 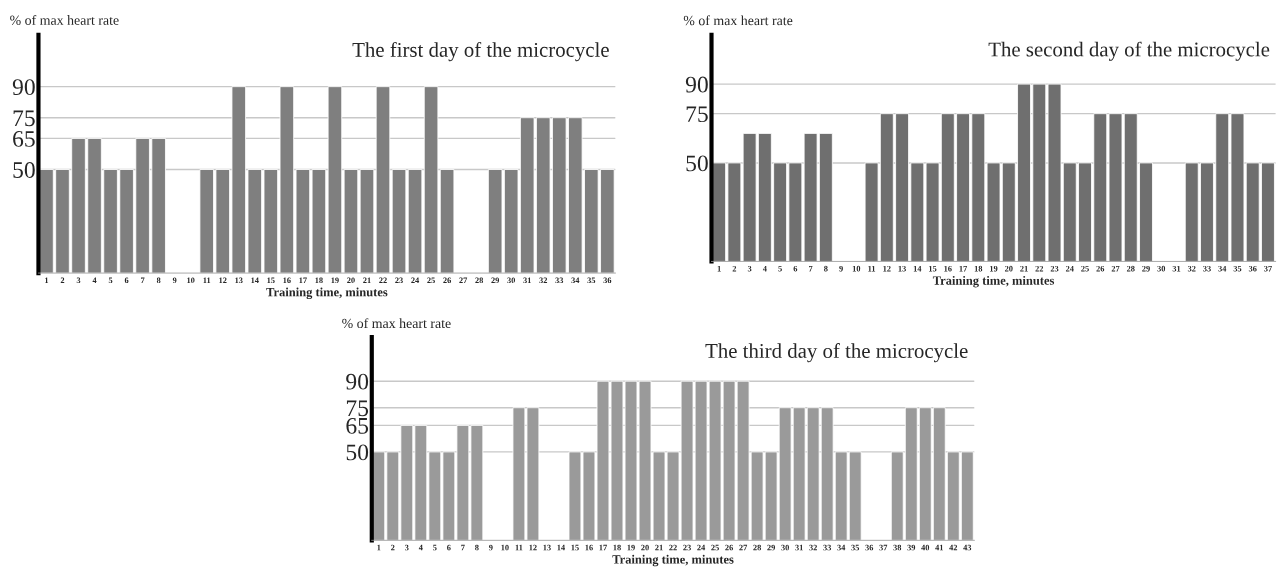 What do you see at coordinates (953, 547) in the screenshot?
I see `x-tick-label: 42` at bounding box center [953, 547].